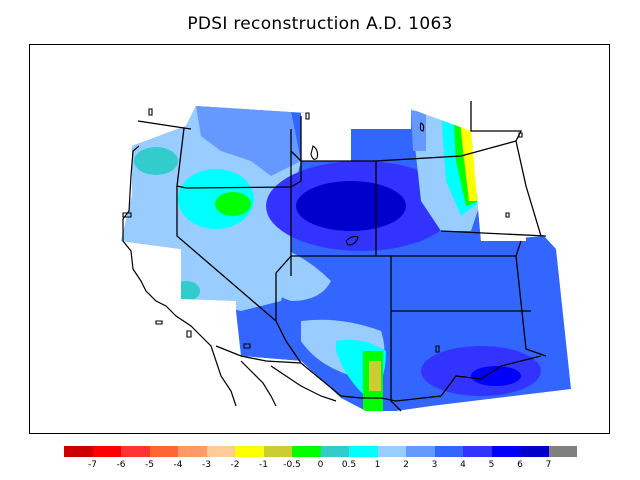 This screenshot has height=480, width=640. I want to click on gulf-of-california-east, so click(303, 383).